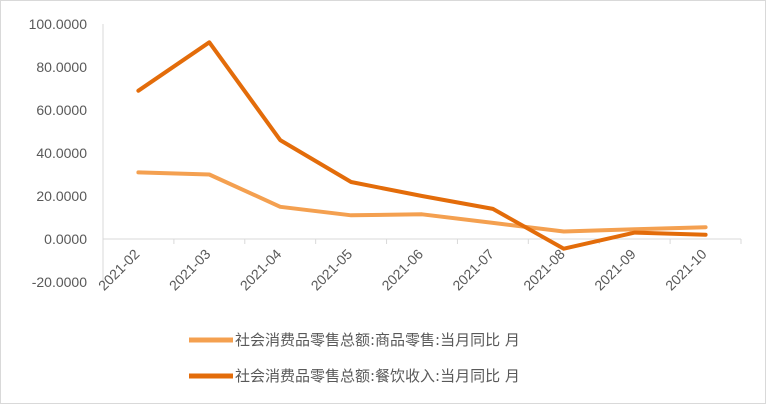  Describe the element at coordinates (58, 24) in the screenshot. I see `y-tick-label: 100.0000` at that location.